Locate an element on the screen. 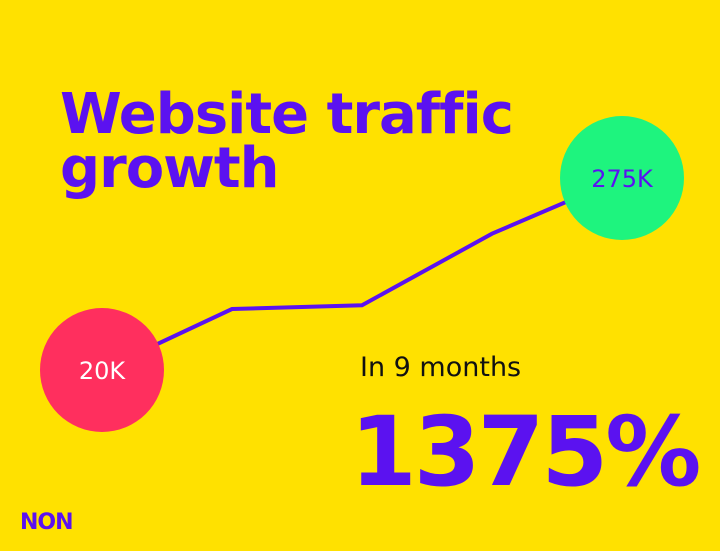 The image size is (720, 551). value-label: 20K is located at coordinates (103, 371).